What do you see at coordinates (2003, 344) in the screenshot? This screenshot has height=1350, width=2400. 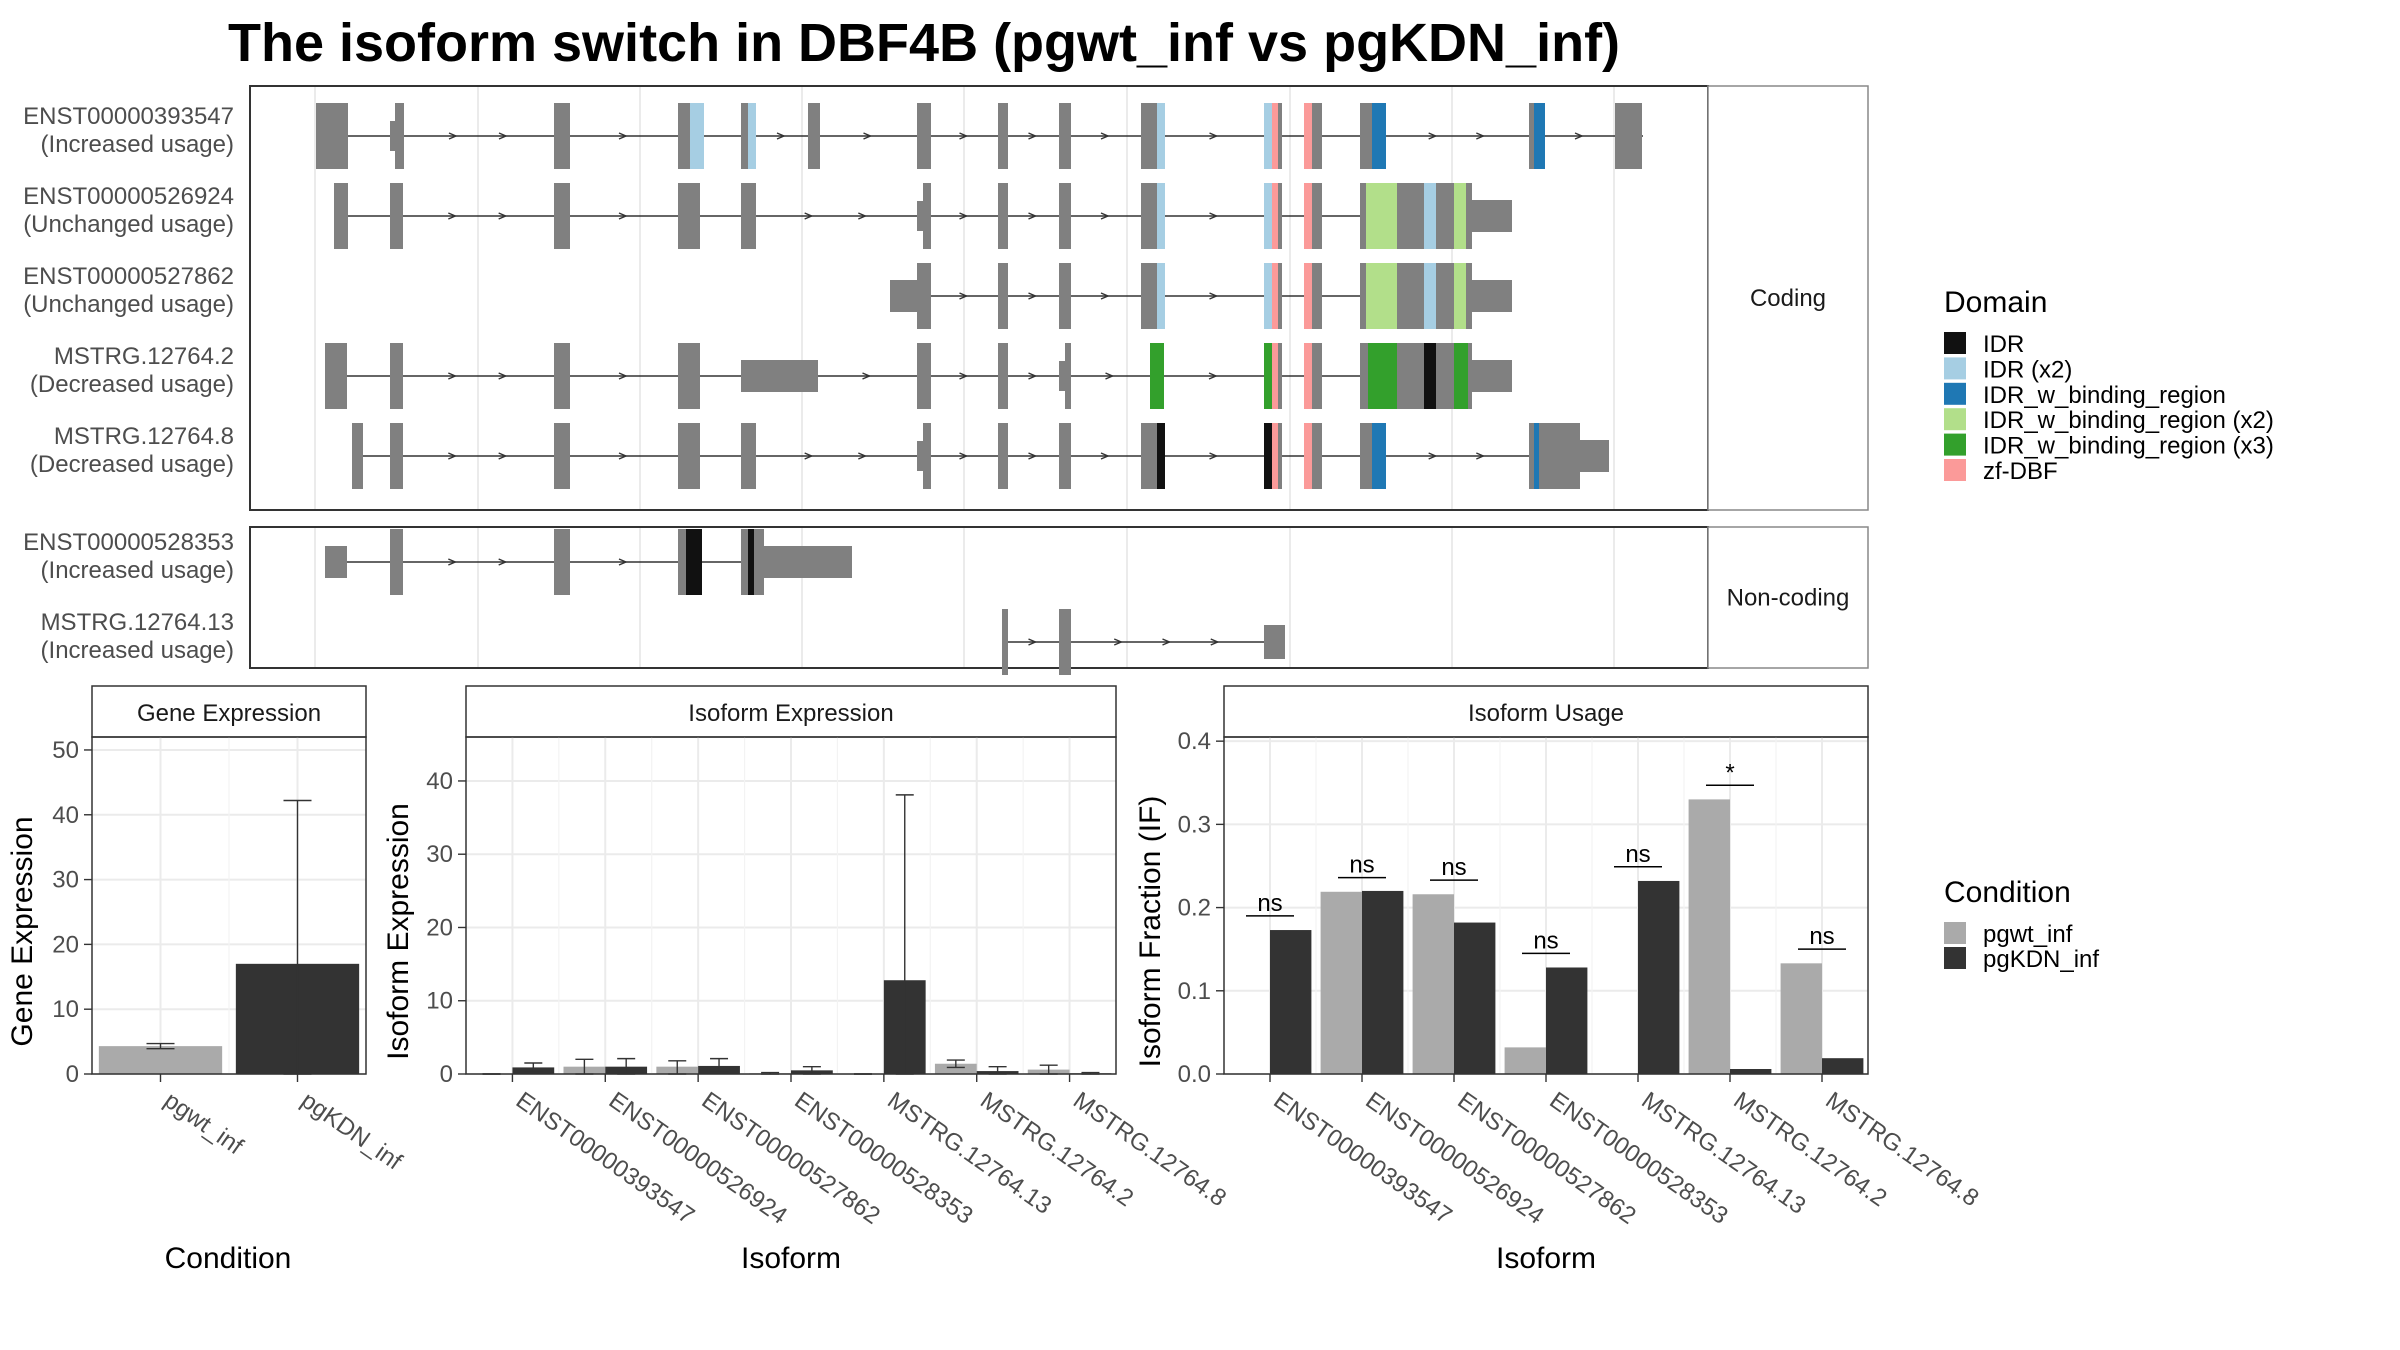 I see `legend-label: IDR` at bounding box center [2003, 344].